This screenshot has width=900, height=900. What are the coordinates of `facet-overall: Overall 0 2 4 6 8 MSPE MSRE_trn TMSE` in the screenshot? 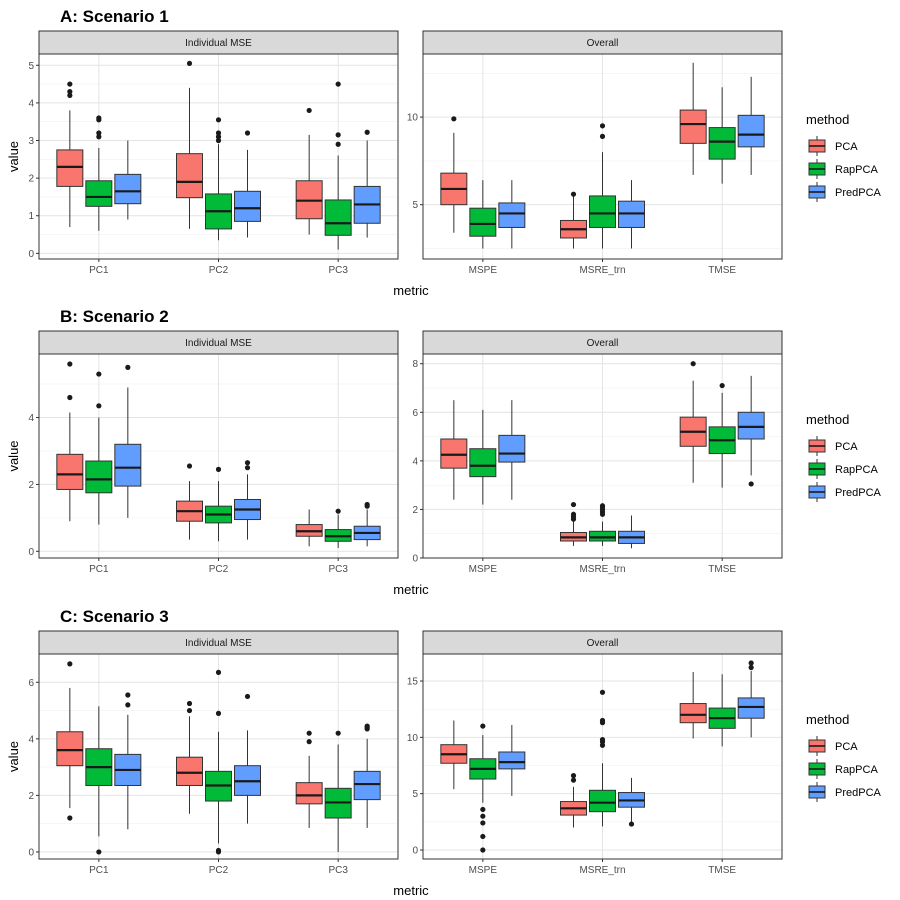 It's located at (597, 452).